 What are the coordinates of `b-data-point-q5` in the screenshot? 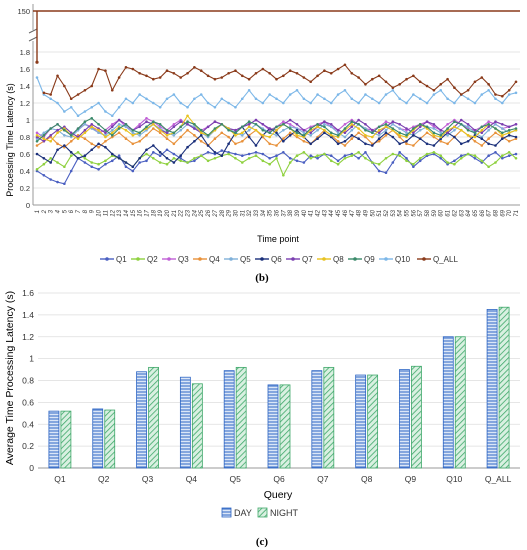 It's located at (119, 124).